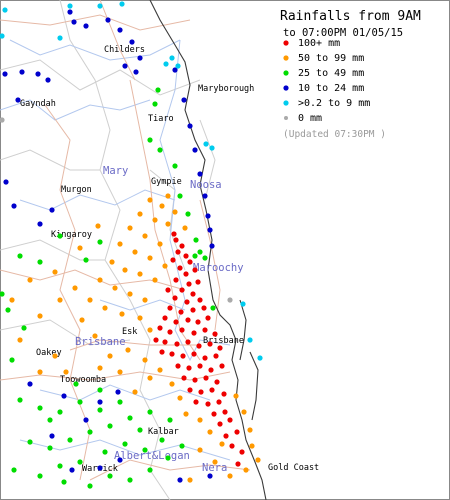 Image resolution: width=450 pixels, height=500 pixels. I want to click on town-esk: Esk, so click(129, 332).